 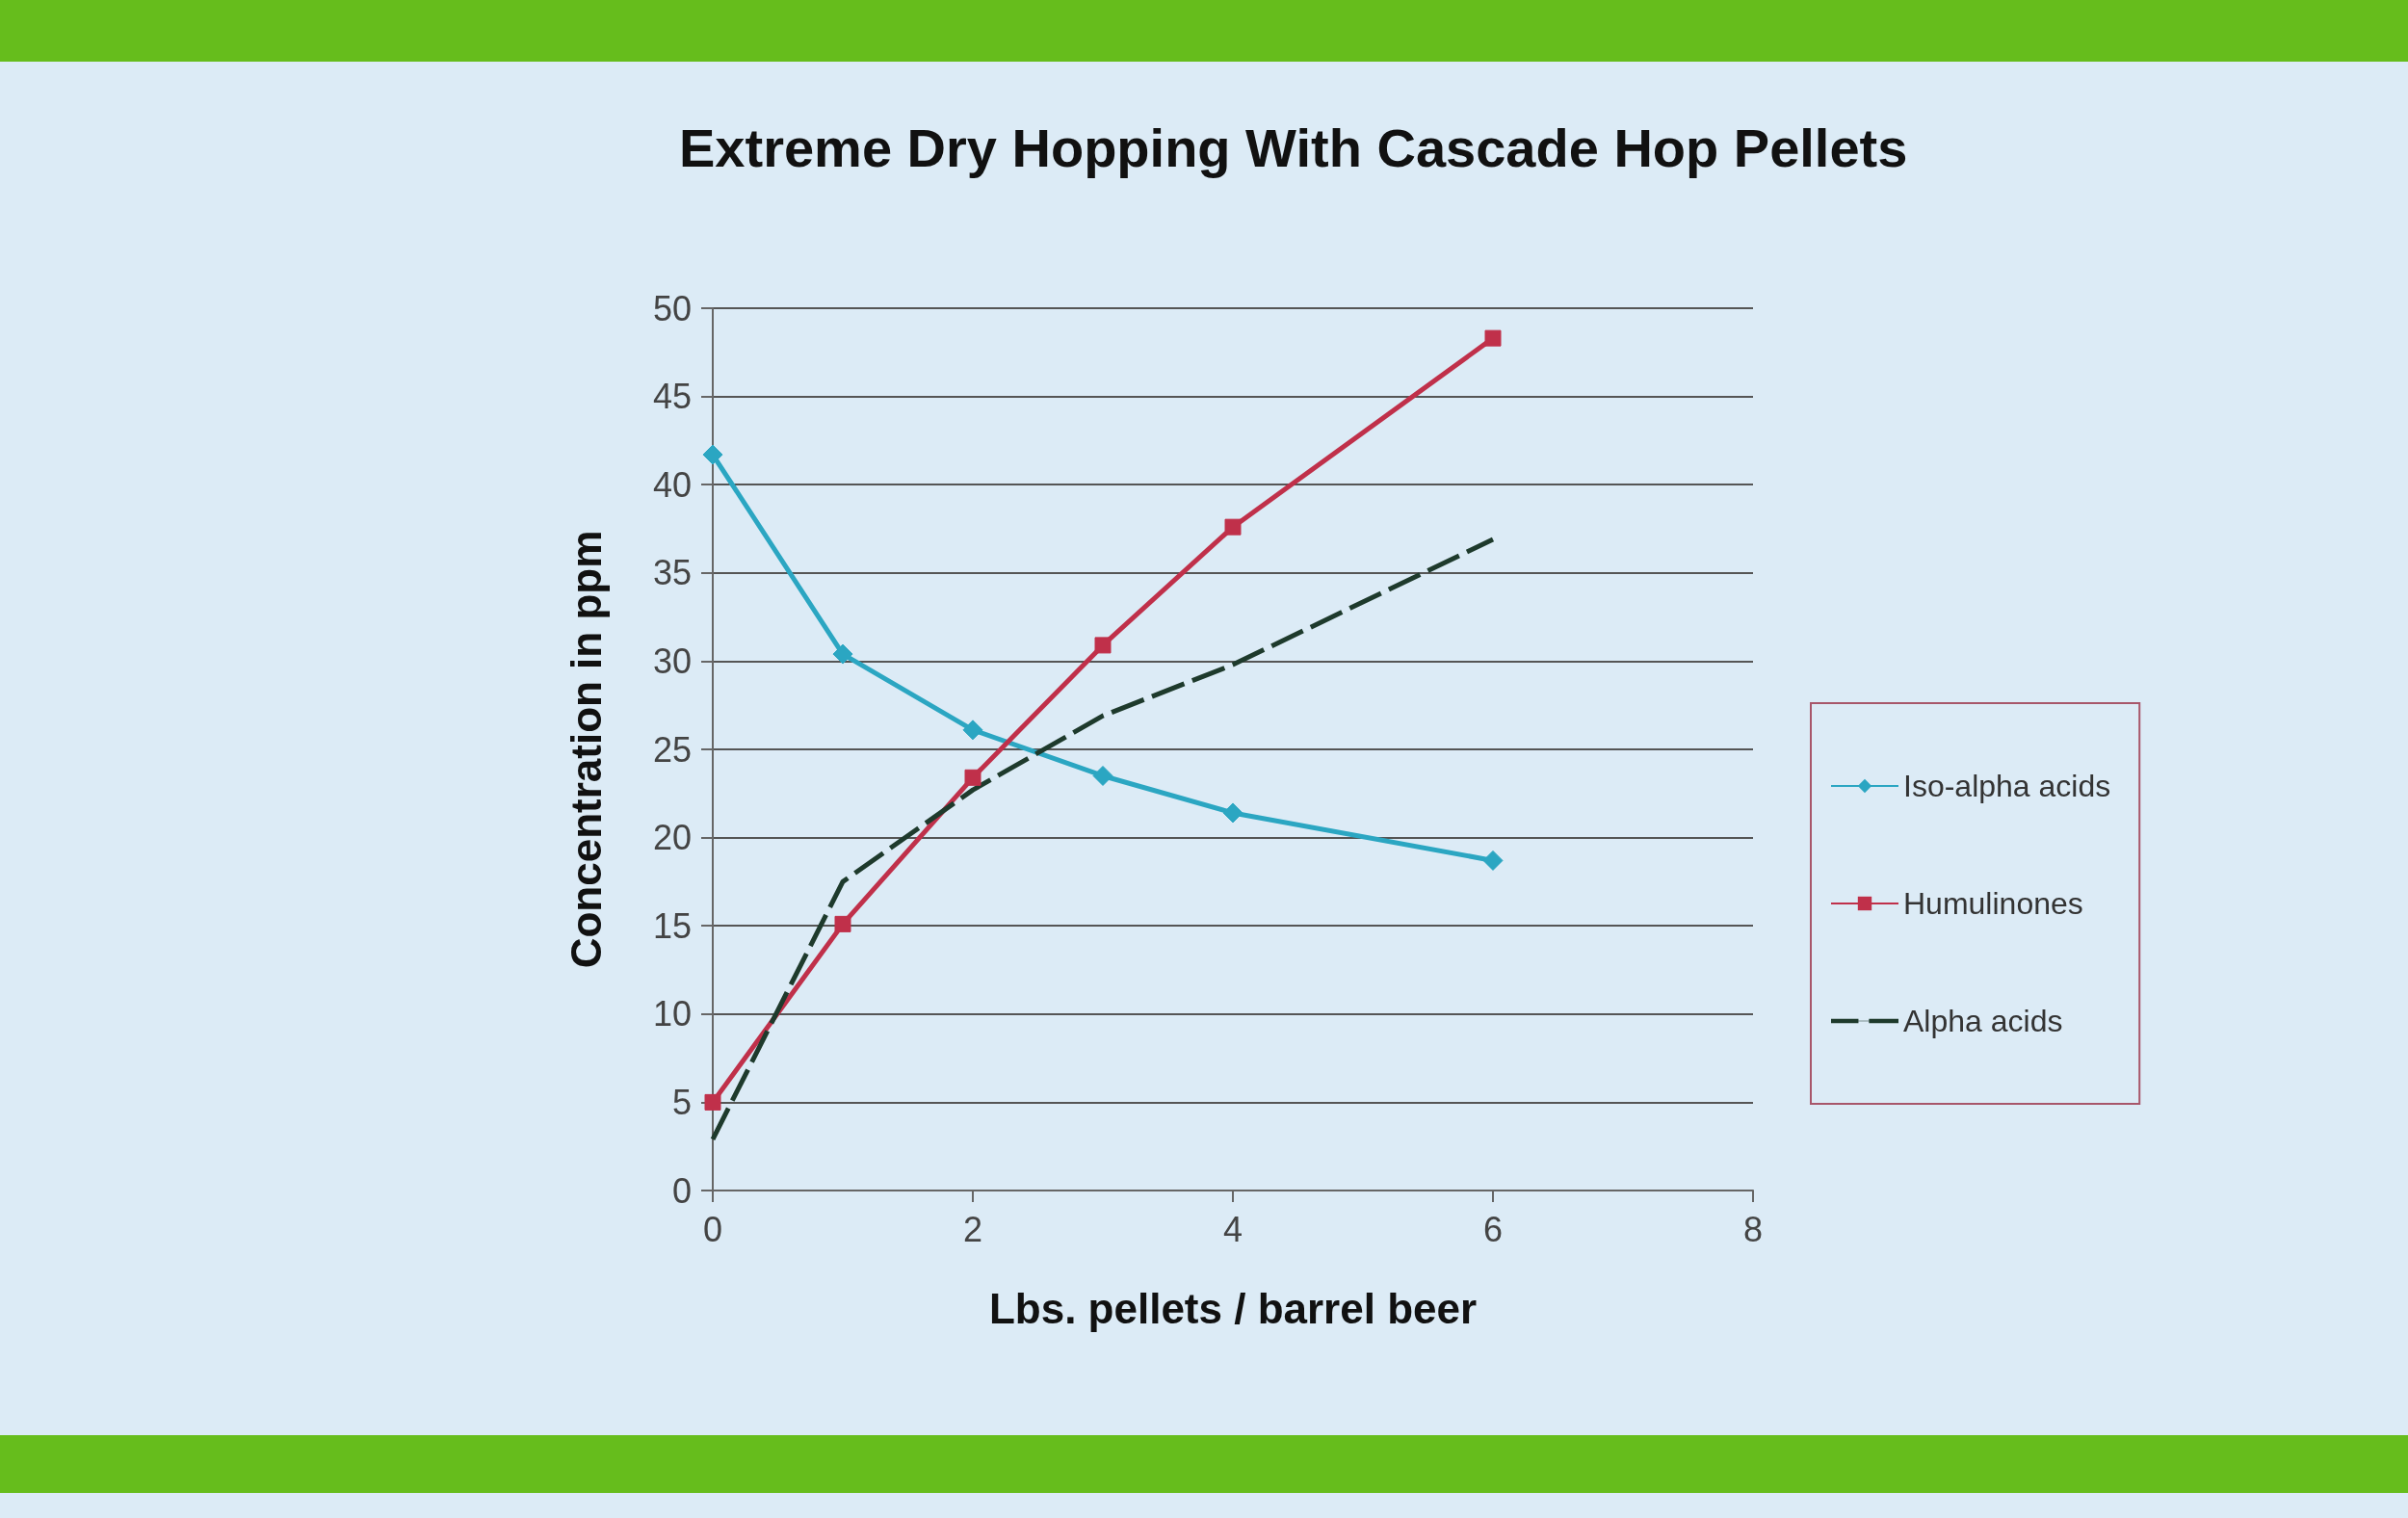 What do you see at coordinates (672, 397) in the screenshot?
I see `y-tick-label: 45` at bounding box center [672, 397].